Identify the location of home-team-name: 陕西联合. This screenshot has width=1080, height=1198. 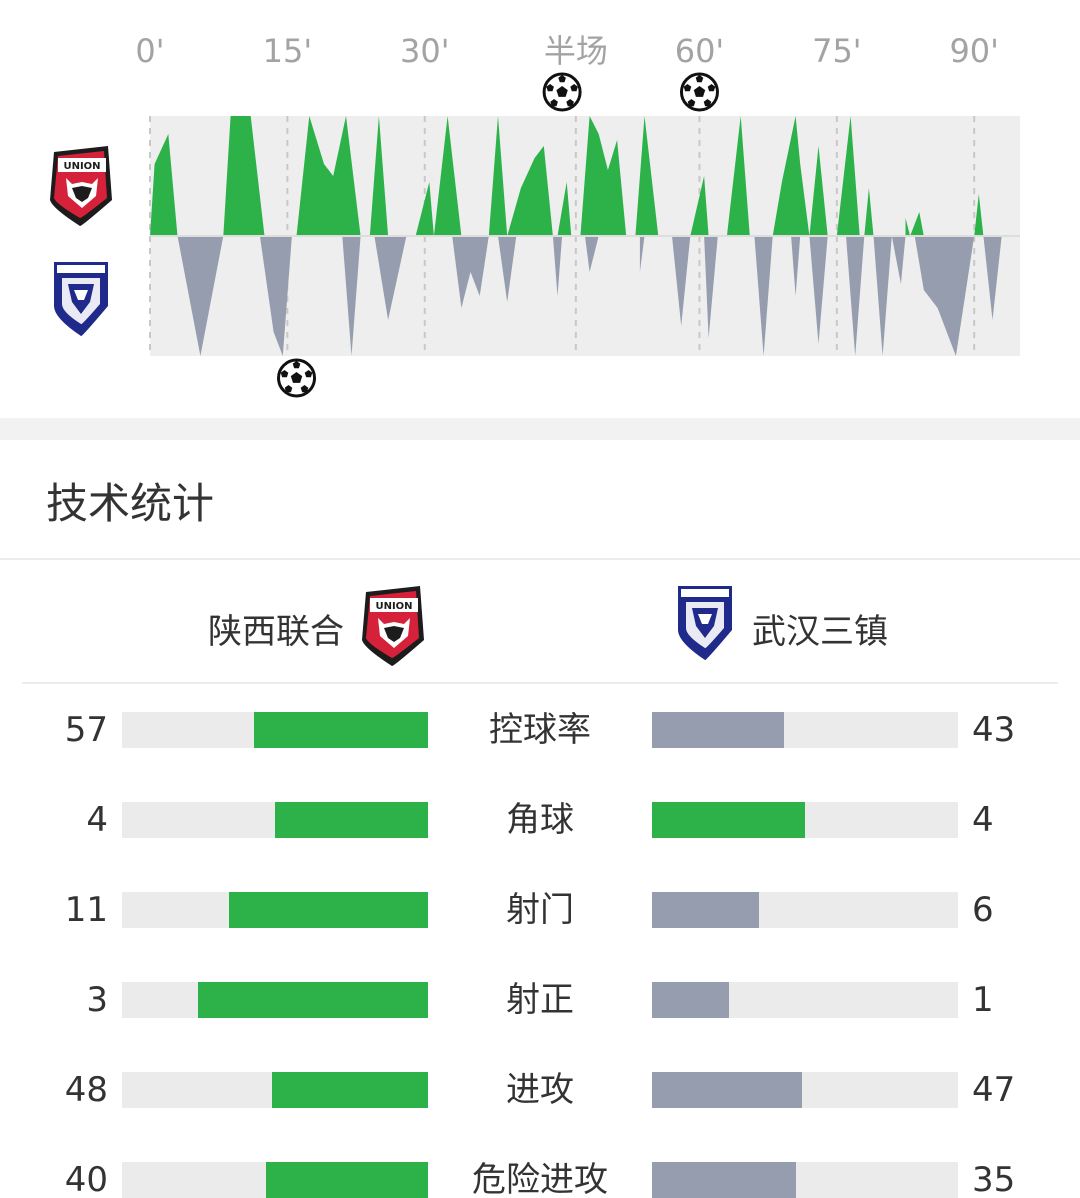
(276, 632).